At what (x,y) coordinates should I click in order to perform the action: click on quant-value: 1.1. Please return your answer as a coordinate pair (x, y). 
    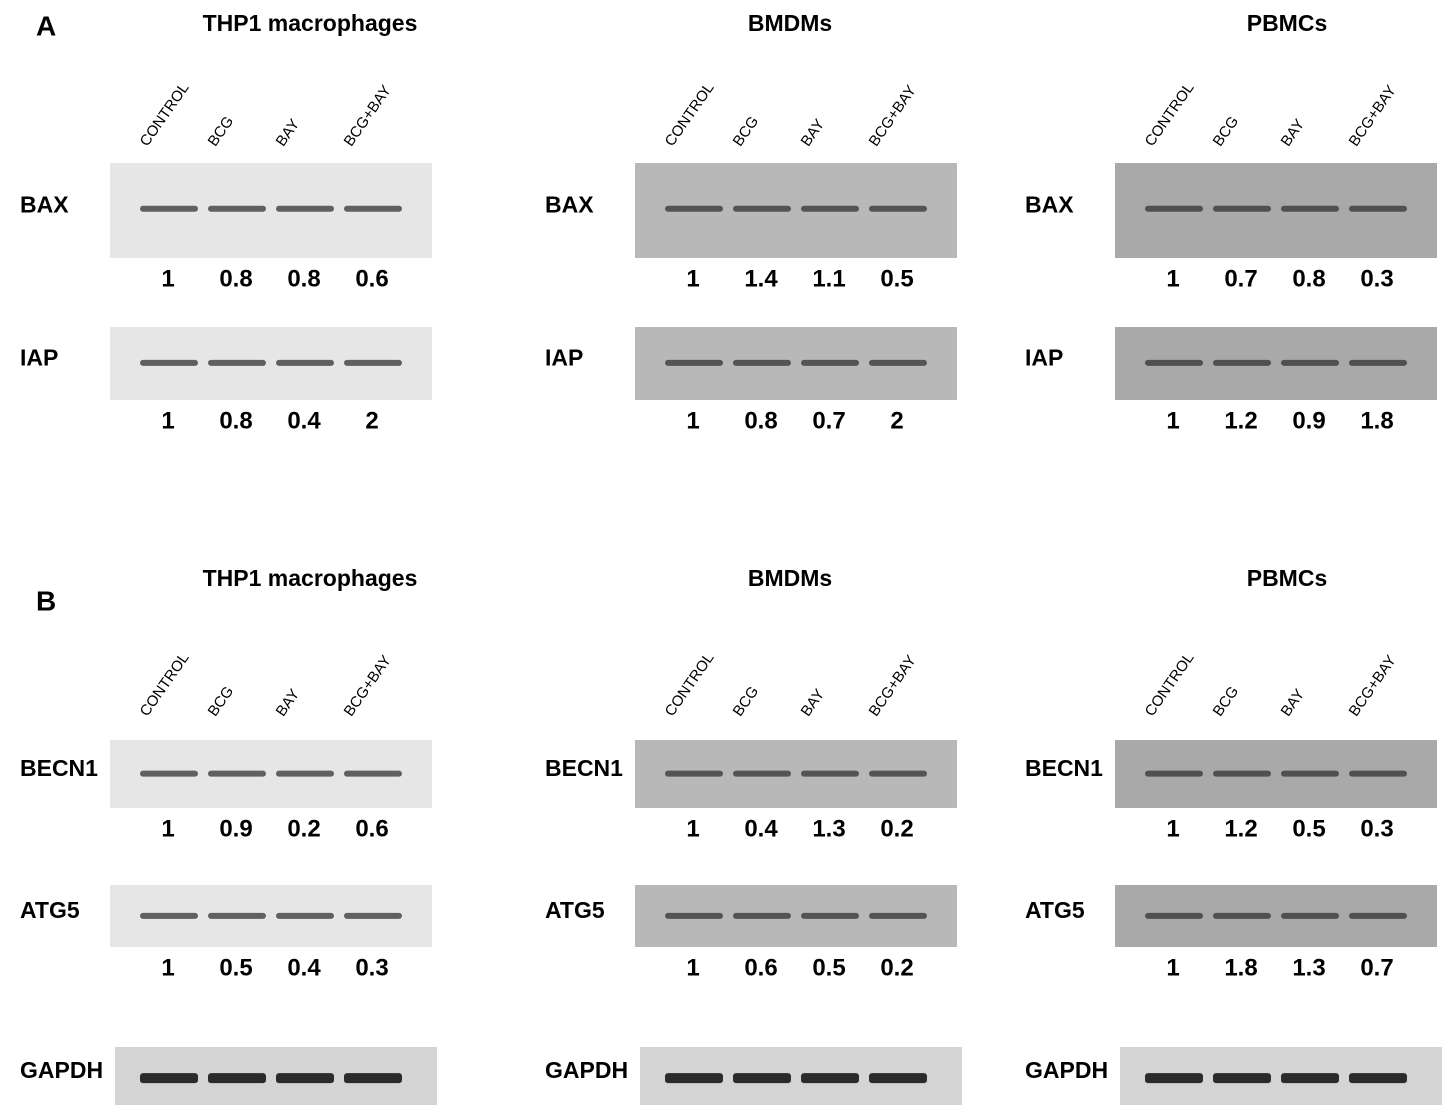
    Looking at the image, I should click on (828, 278).